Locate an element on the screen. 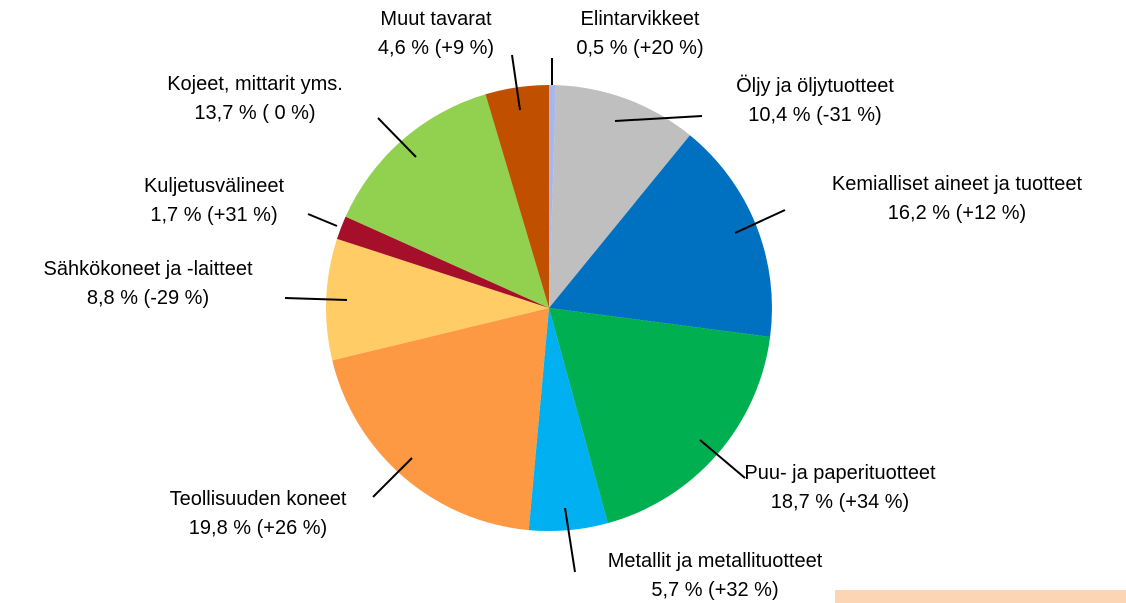 The image size is (1126, 603). value-label: 10,4 % (-31 %) is located at coordinates (814, 115).